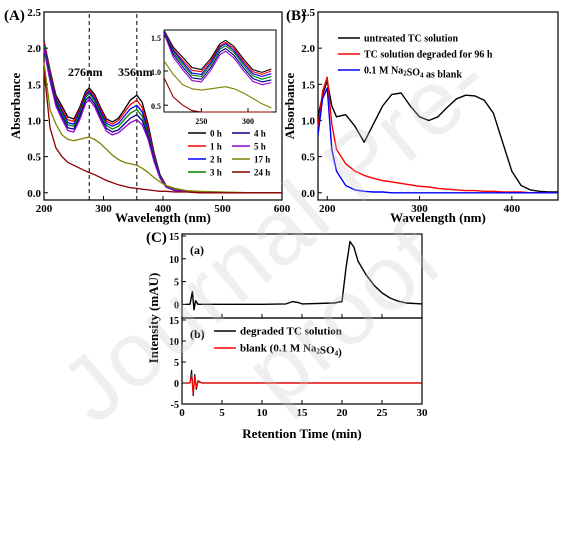 Image resolution: width=576 pixels, height=535 pixels. What do you see at coordinates (156, 38) in the screenshot?
I see `inset-y-tick-label: 1.5` at bounding box center [156, 38].